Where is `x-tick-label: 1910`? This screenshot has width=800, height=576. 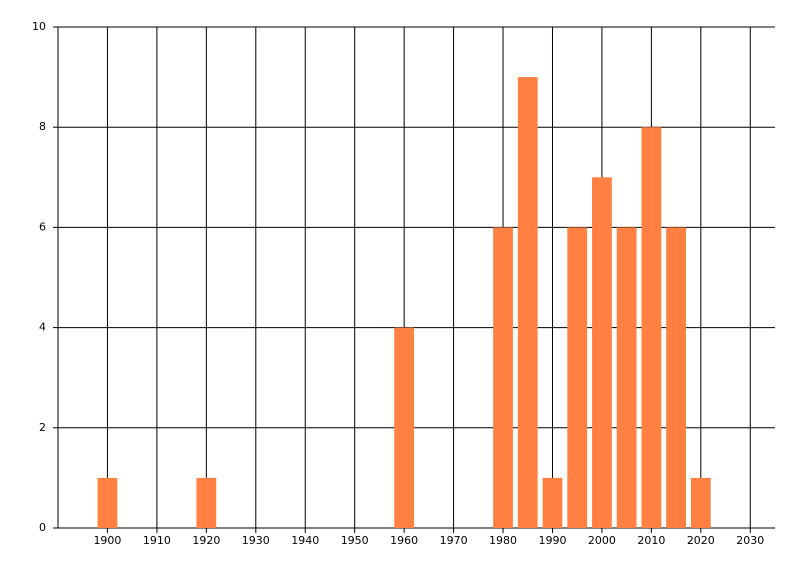
x-tick-label: 1910 is located at coordinates (157, 540).